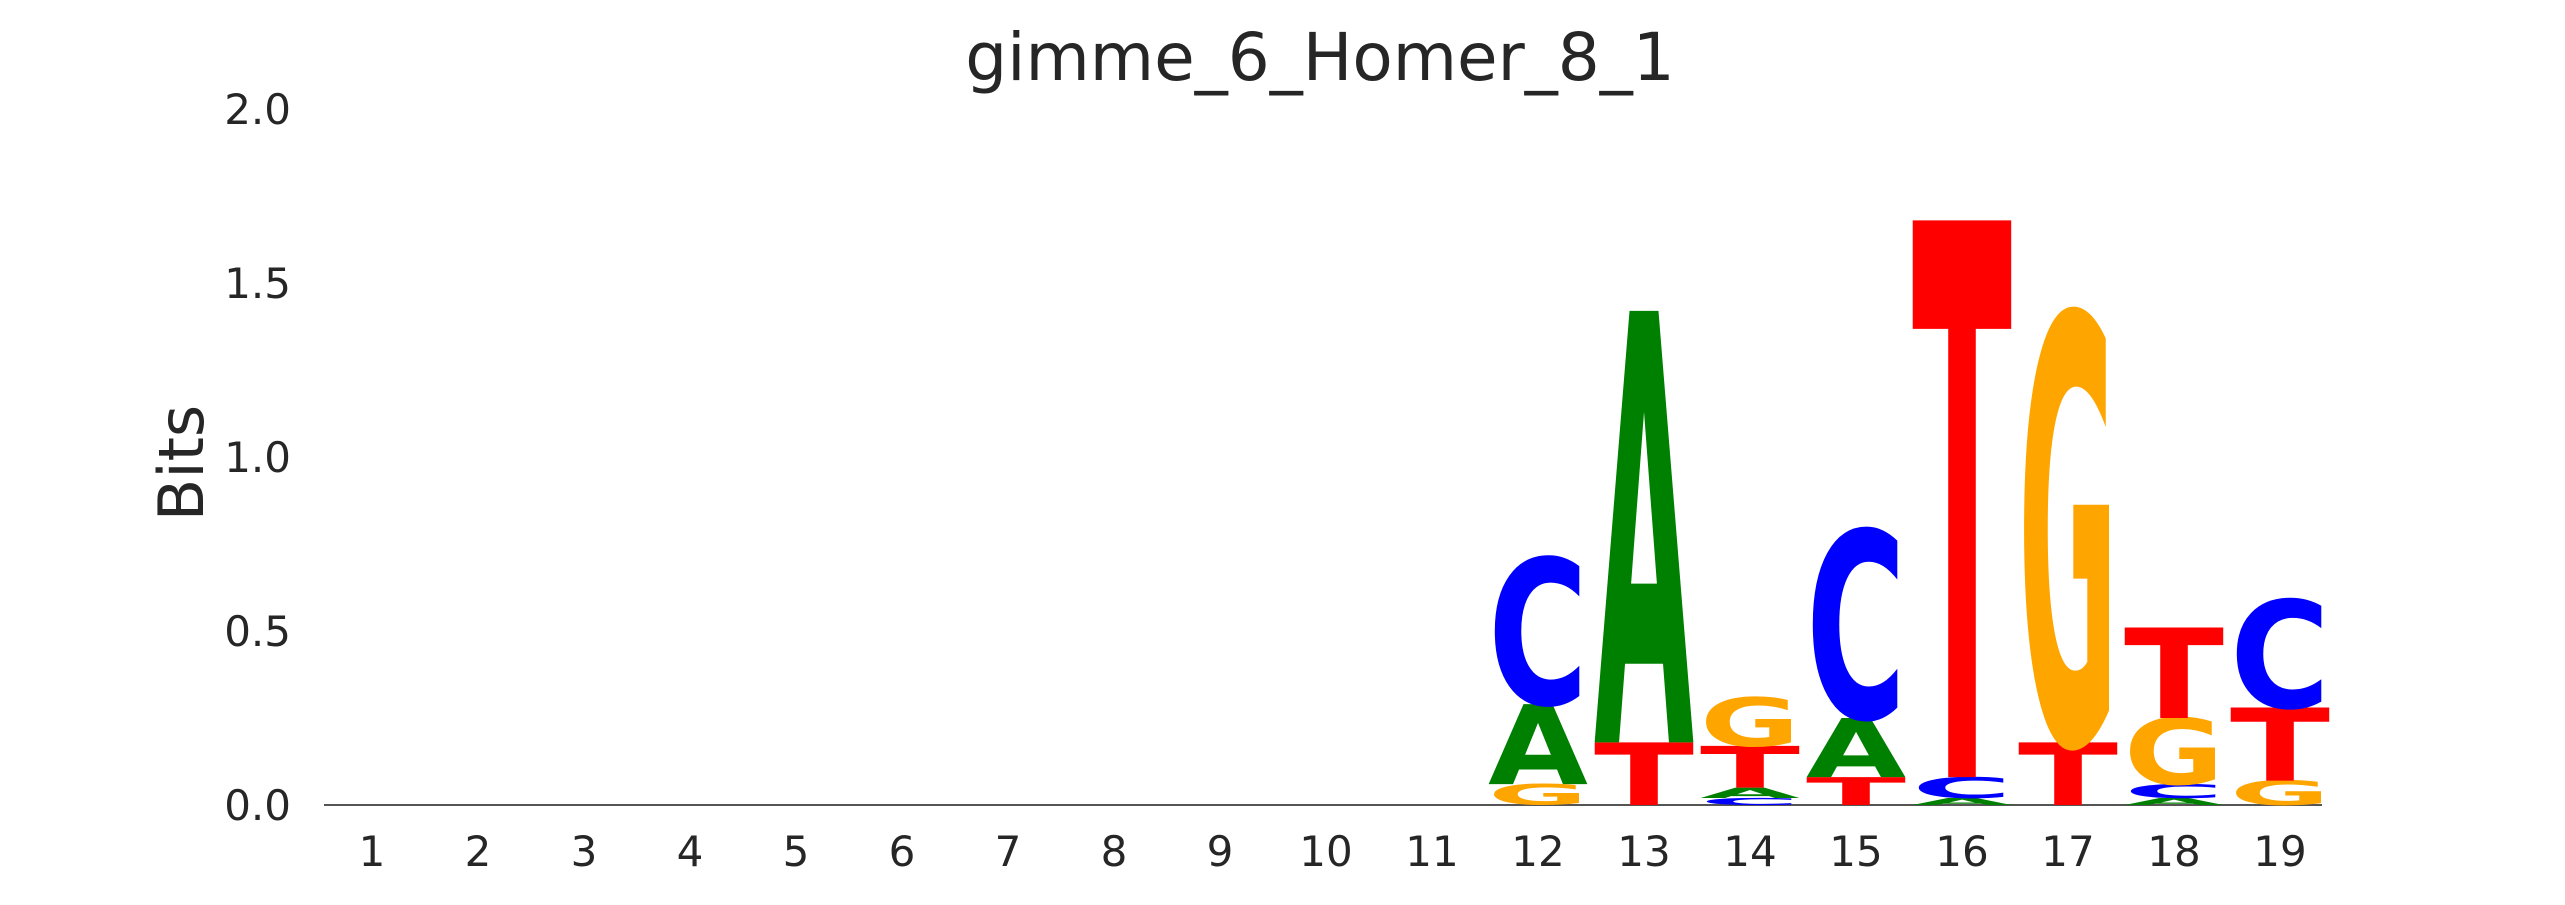 The image size is (2565, 905). Describe the element at coordinates (257, 631) in the screenshot. I see `y-tick-label: 0.5` at that location.